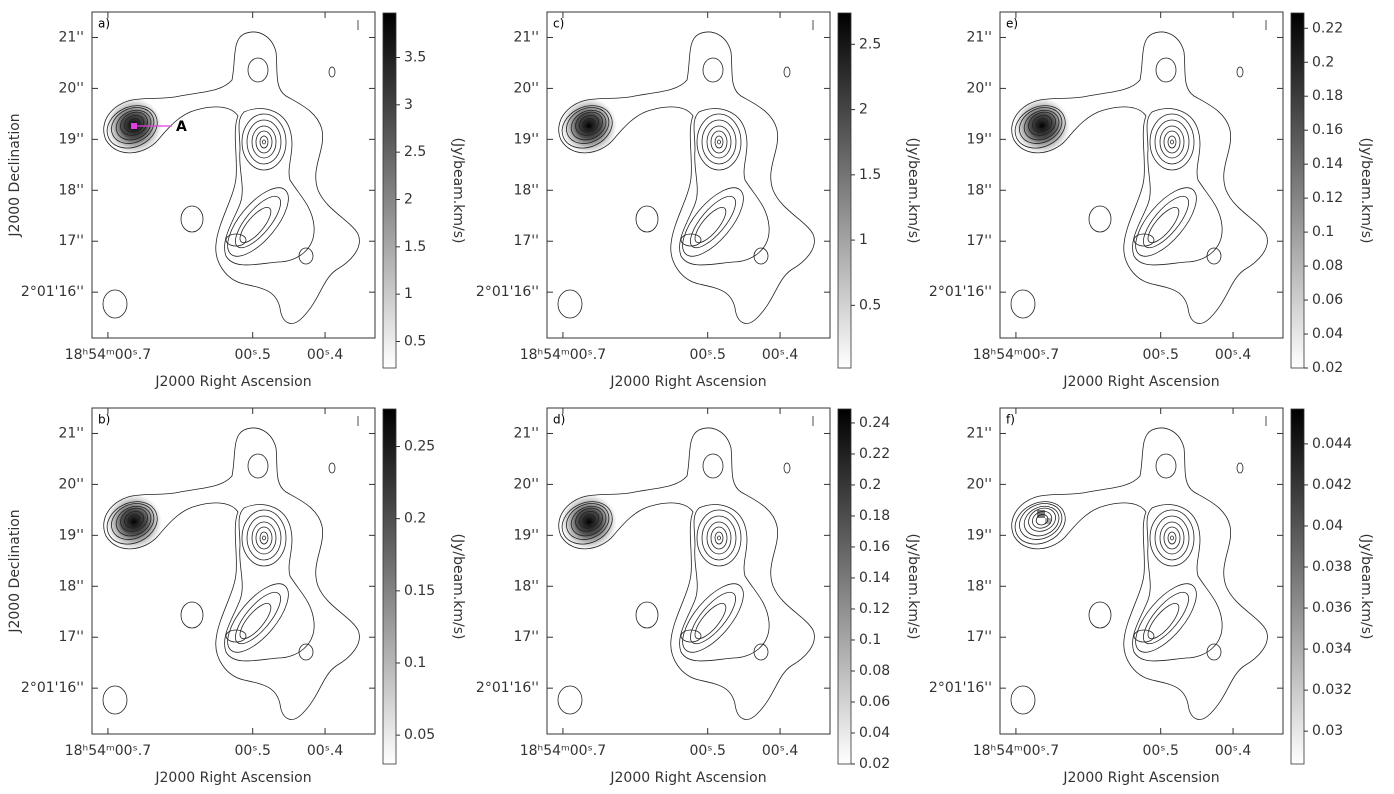 The image size is (1394, 794). I want to click on panel-label: e), so click(1012, 24).